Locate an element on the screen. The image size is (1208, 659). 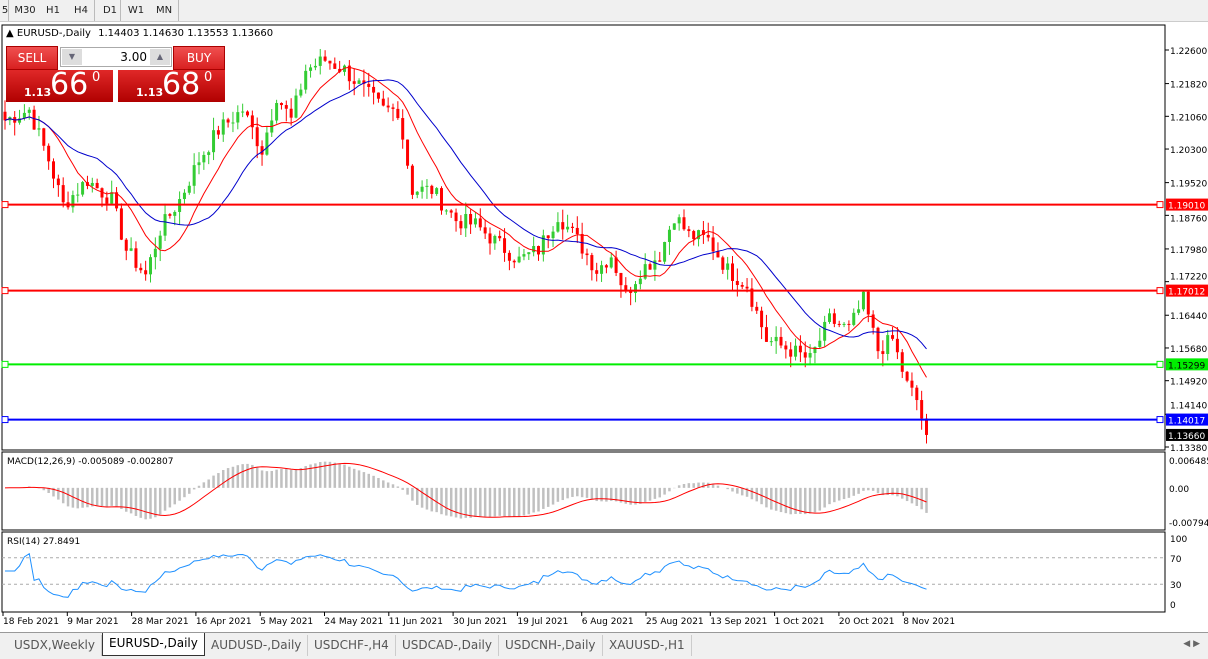
date-axis-label: 13 Sep 2021 is located at coordinates (738, 622).